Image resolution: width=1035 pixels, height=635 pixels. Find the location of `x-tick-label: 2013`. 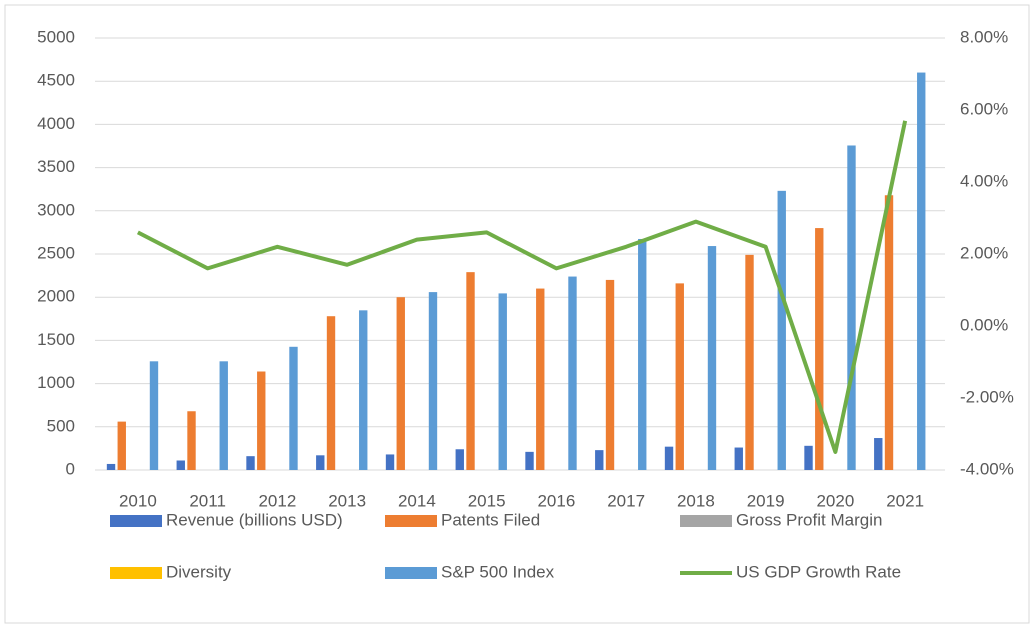

x-tick-label: 2013 is located at coordinates (347, 500).